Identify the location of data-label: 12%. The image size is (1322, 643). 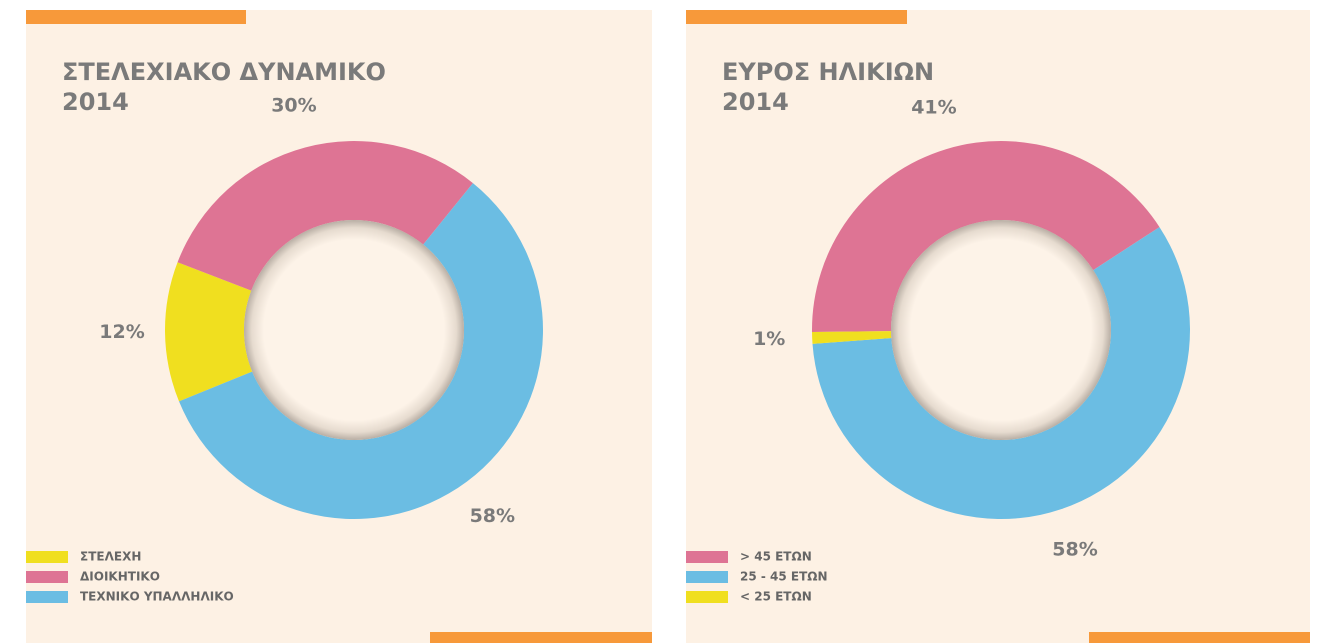
(121, 332).